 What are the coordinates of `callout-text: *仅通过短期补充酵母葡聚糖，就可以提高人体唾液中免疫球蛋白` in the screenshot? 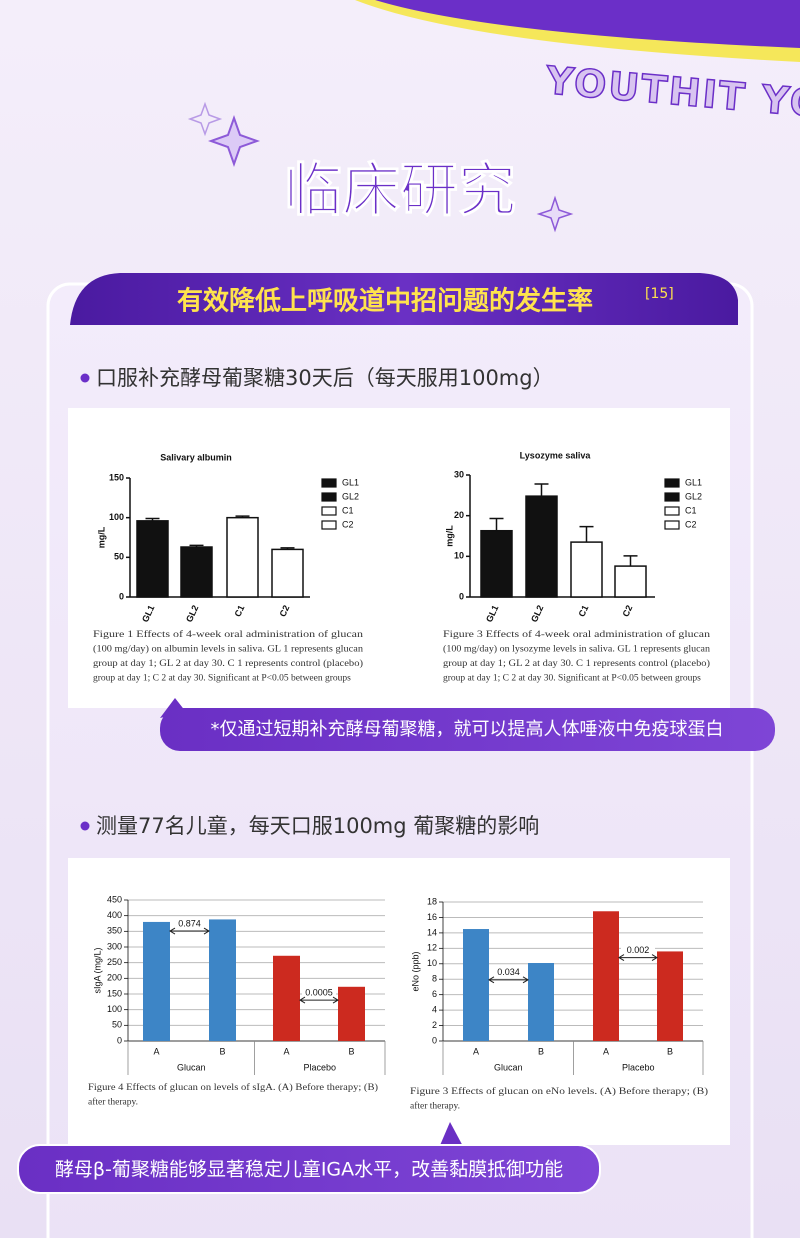 It's located at (467, 729).